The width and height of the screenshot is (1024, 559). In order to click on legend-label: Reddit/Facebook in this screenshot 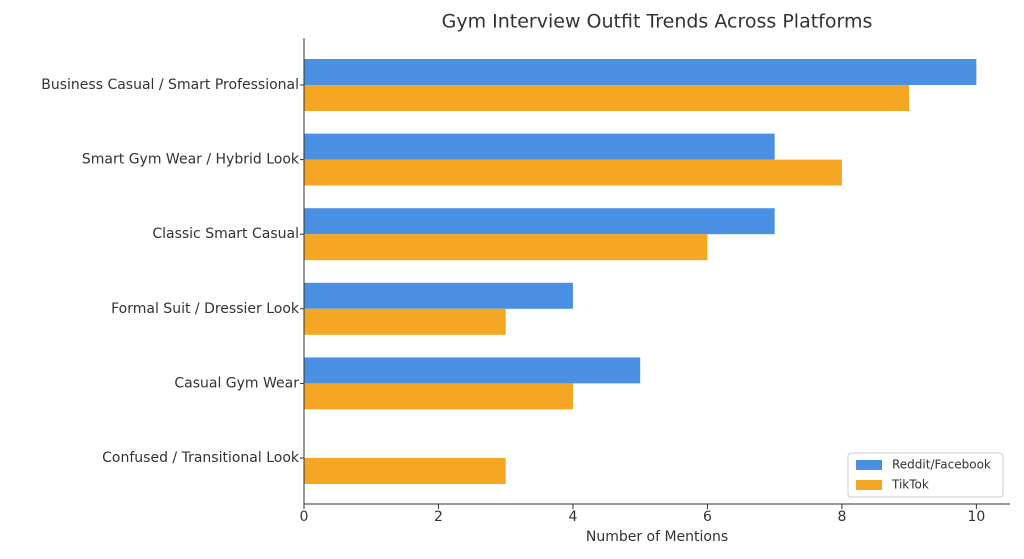, I will do `click(941, 465)`.